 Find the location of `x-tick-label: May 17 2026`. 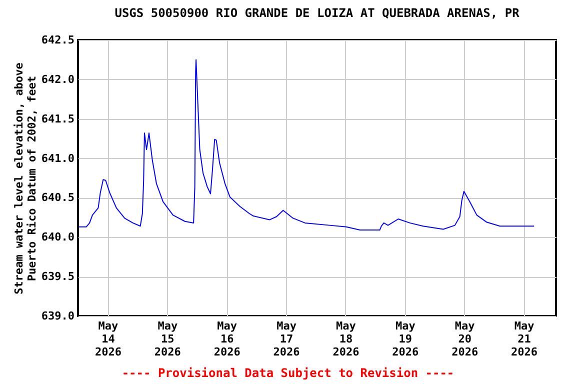

x-tick-label: May 17 2026 is located at coordinates (286, 339).